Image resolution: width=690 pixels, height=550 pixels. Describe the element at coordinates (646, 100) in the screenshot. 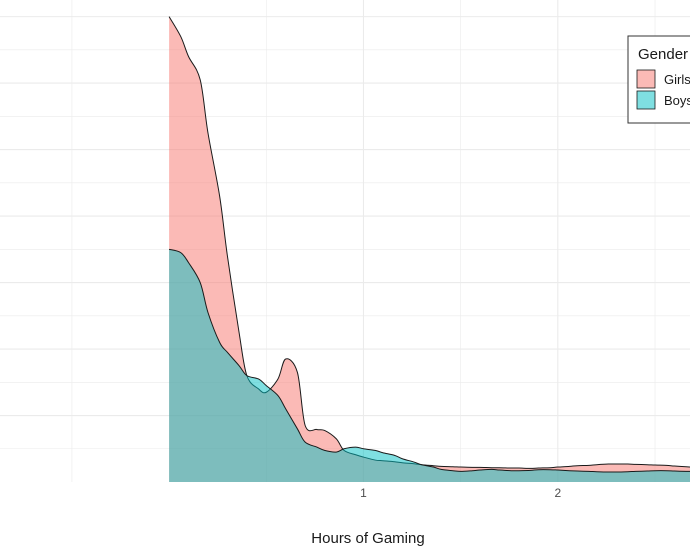

I see `legend-swatch-boys` at that location.